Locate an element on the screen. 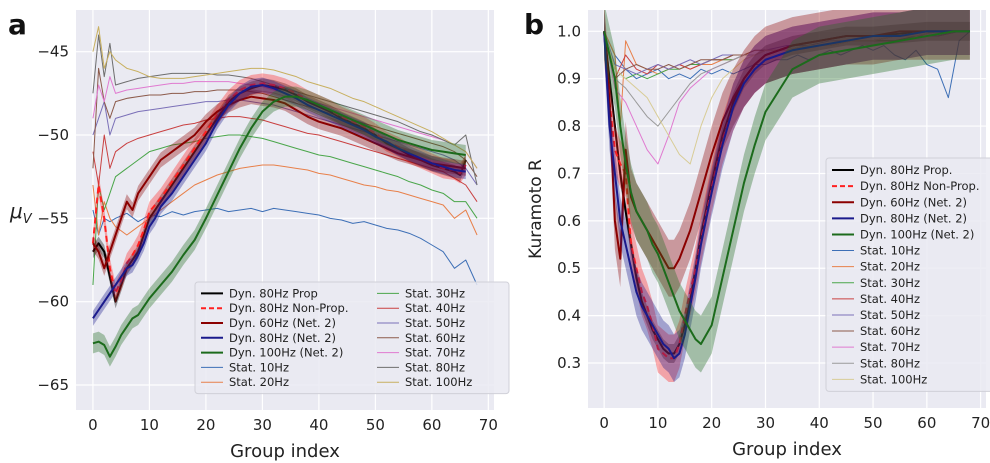 The image size is (990, 463). line-stat-10hz-a is located at coordinates (285, 246).